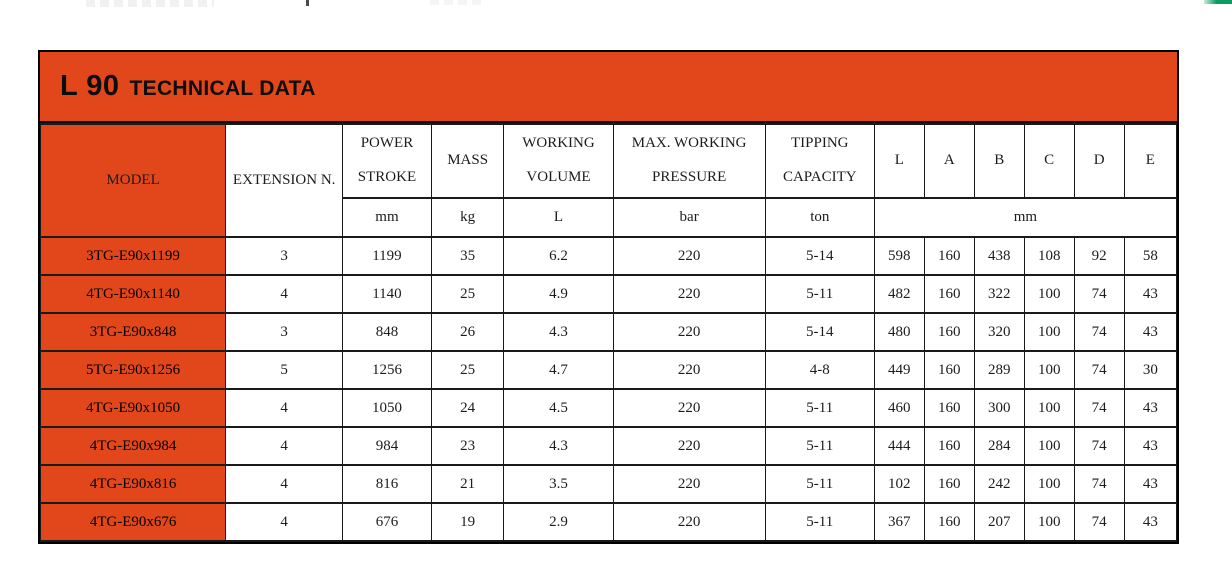 This screenshot has height=583, width=1232. I want to click on value-cell: 26, so click(467, 332).